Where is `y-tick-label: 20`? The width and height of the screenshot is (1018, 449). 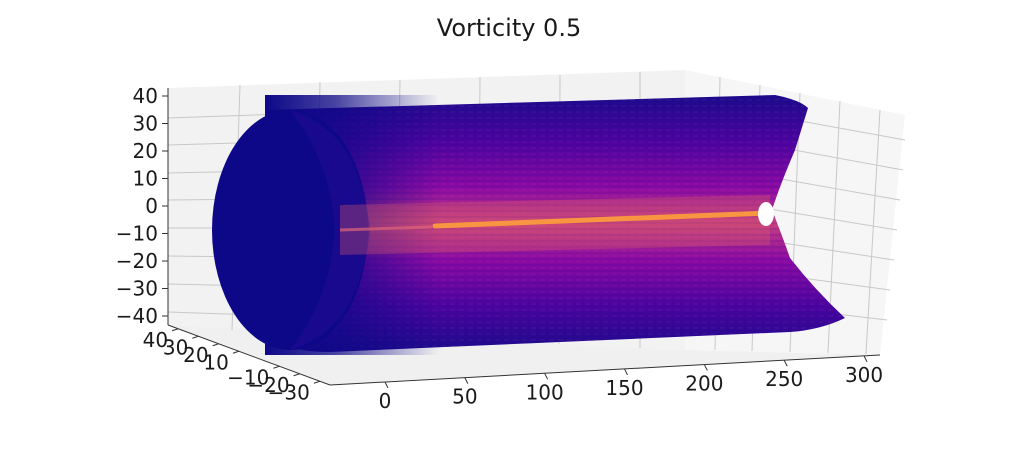 y-tick-label: 20 is located at coordinates (195, 355).